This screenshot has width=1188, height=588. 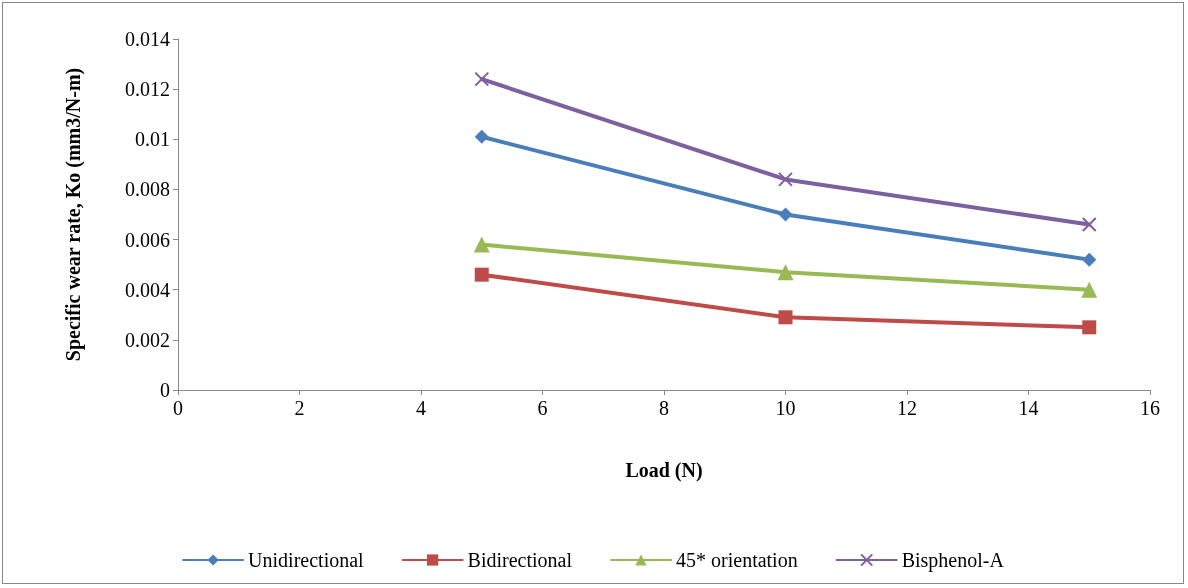 What do you see at coordinates (421, 408) in the screenshot?
I see `x-tick-label: 4` at bounding box center [421, 408].